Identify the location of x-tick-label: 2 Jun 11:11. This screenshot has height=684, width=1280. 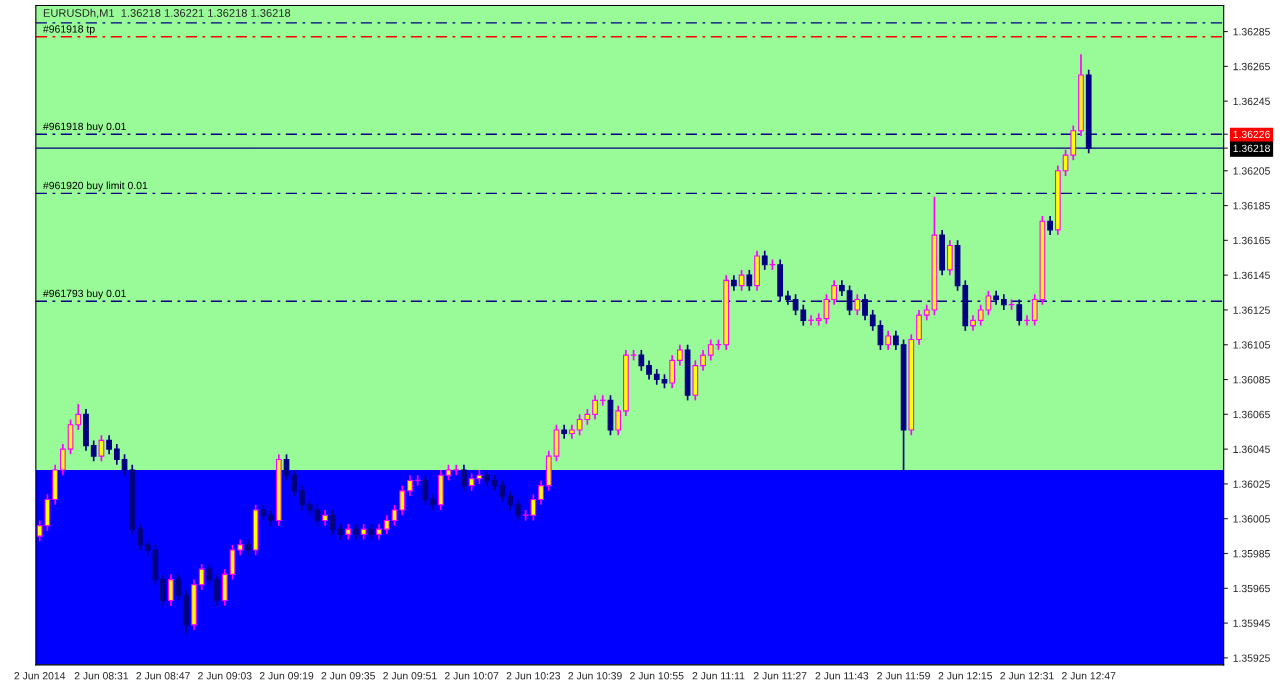
(718, 676).